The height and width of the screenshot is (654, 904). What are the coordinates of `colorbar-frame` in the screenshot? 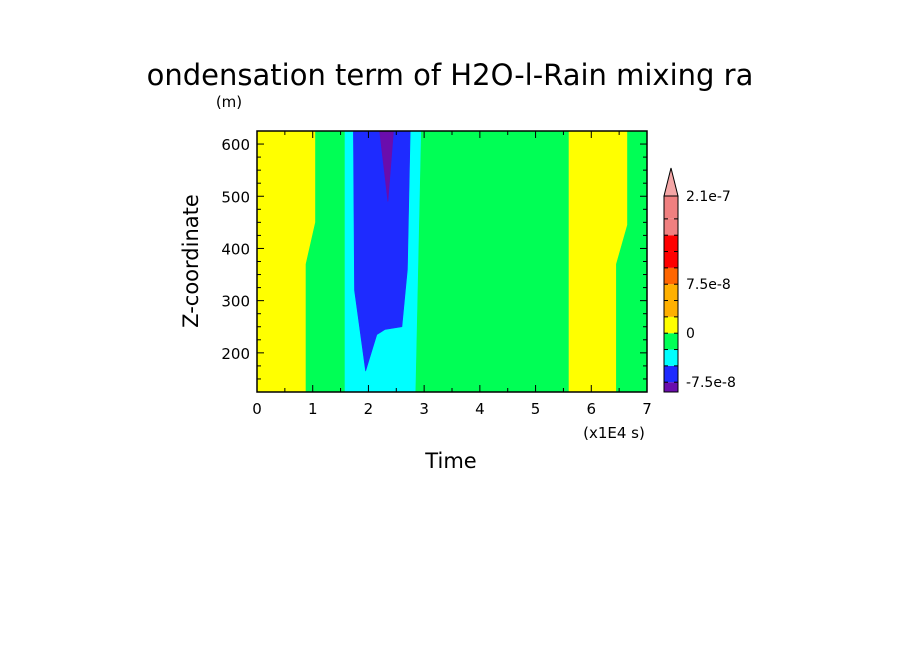 It's located at (671, 294).